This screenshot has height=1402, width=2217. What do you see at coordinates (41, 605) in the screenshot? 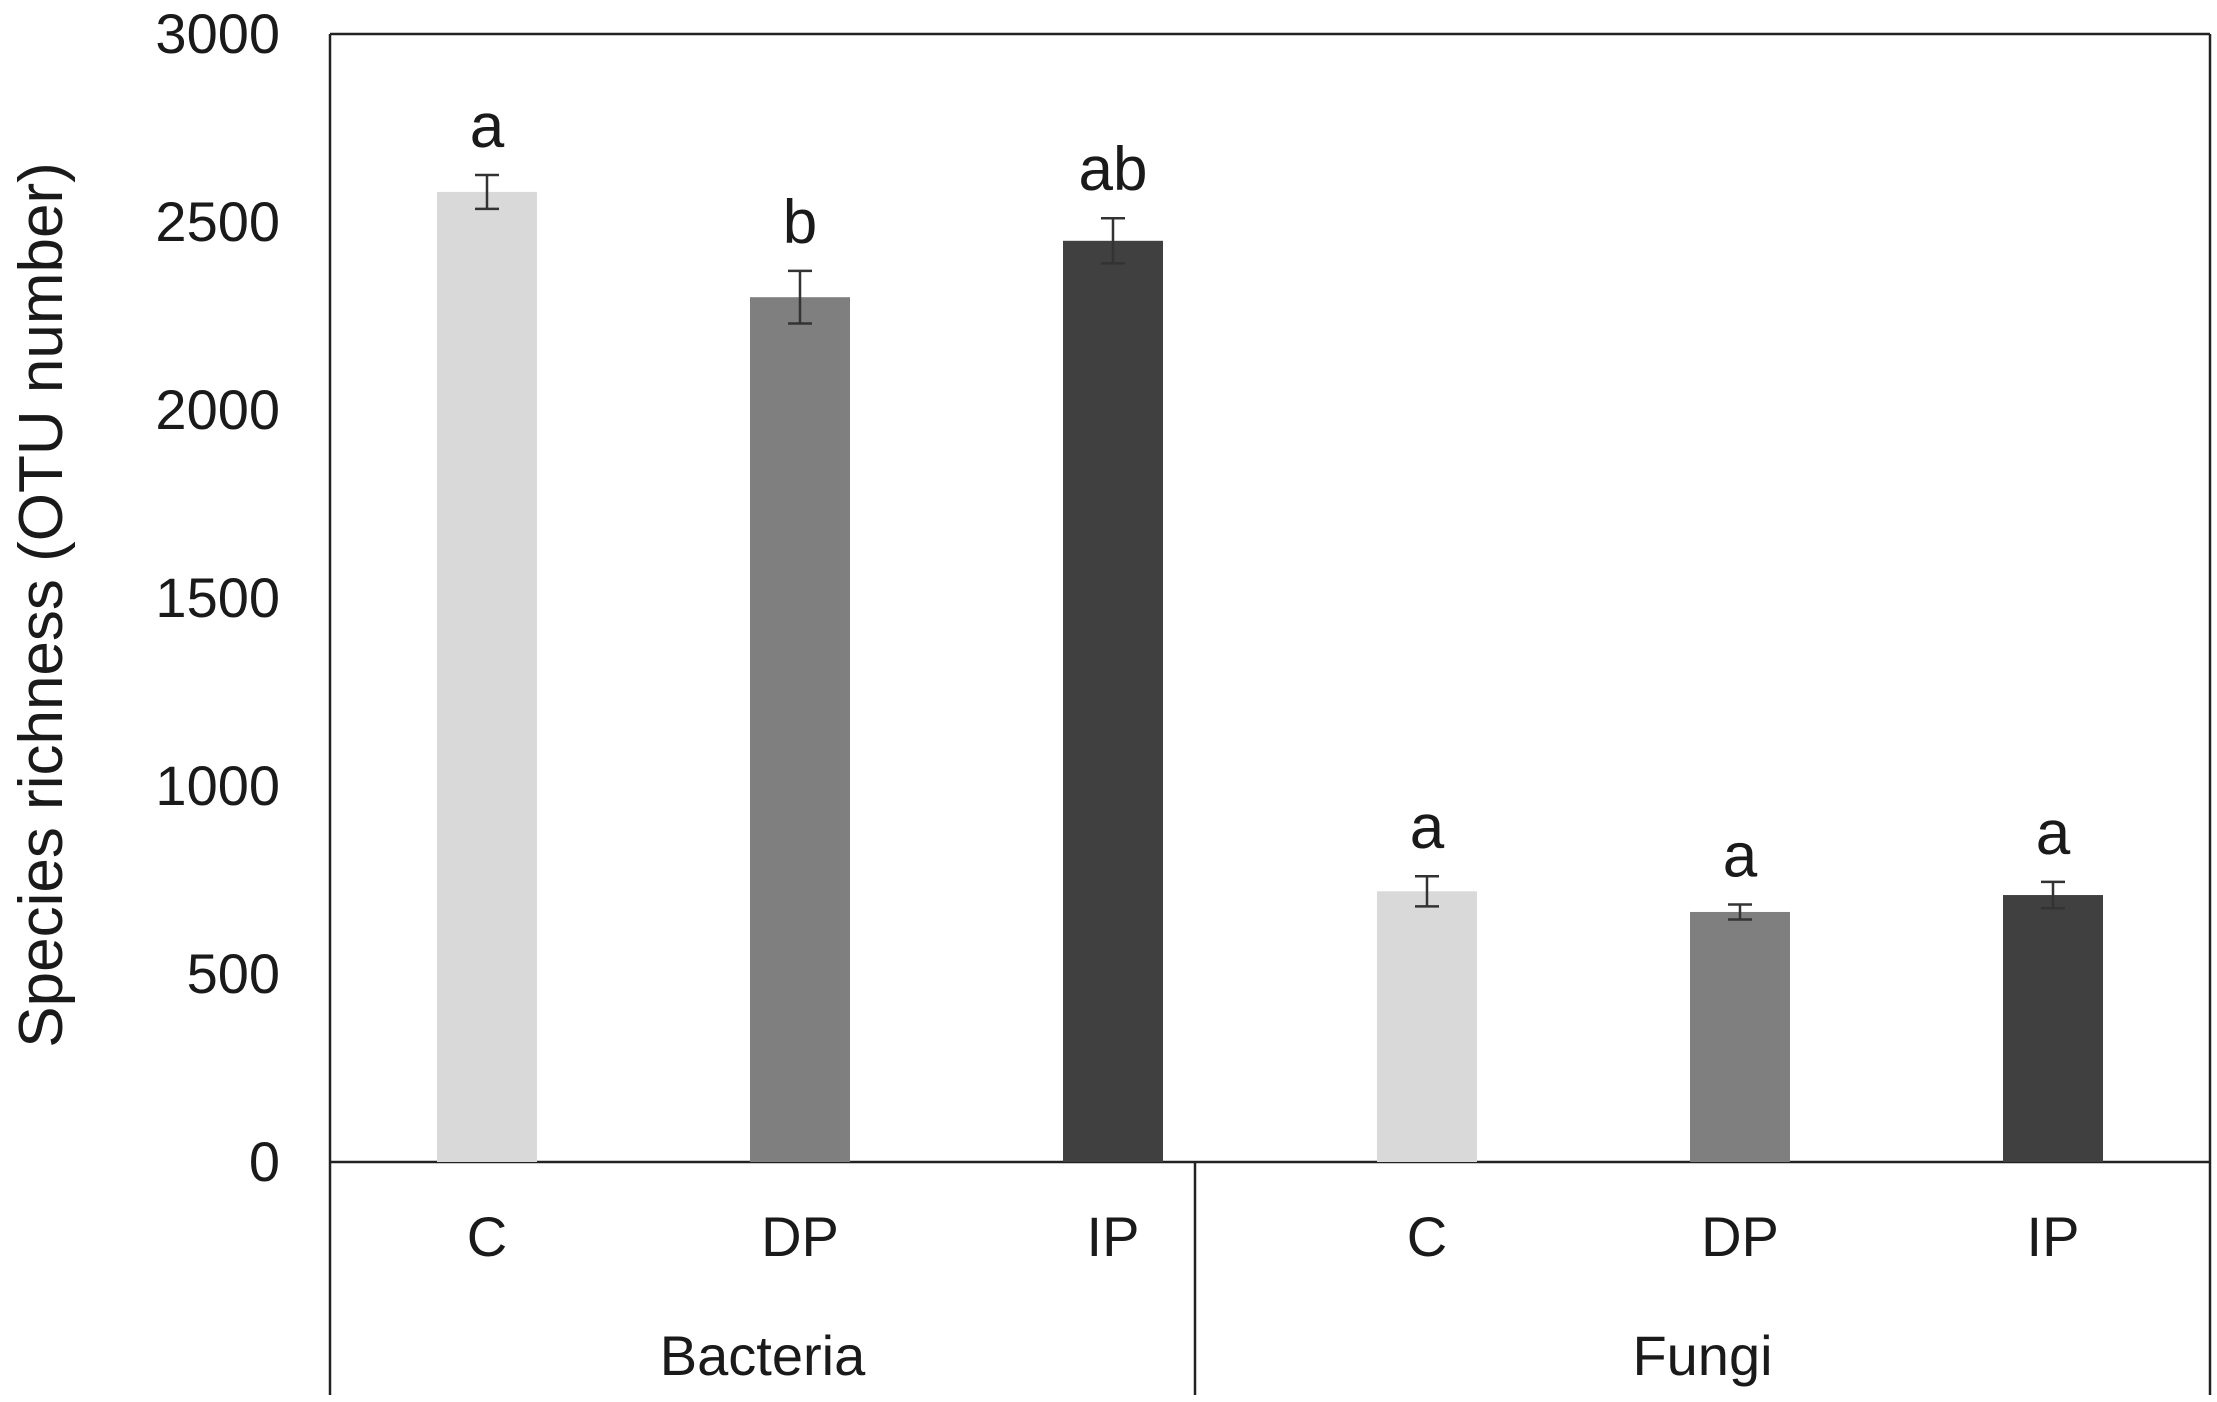
I see `y-axis-title: Species richness (OTU number)` at bounding box center [41, 605].